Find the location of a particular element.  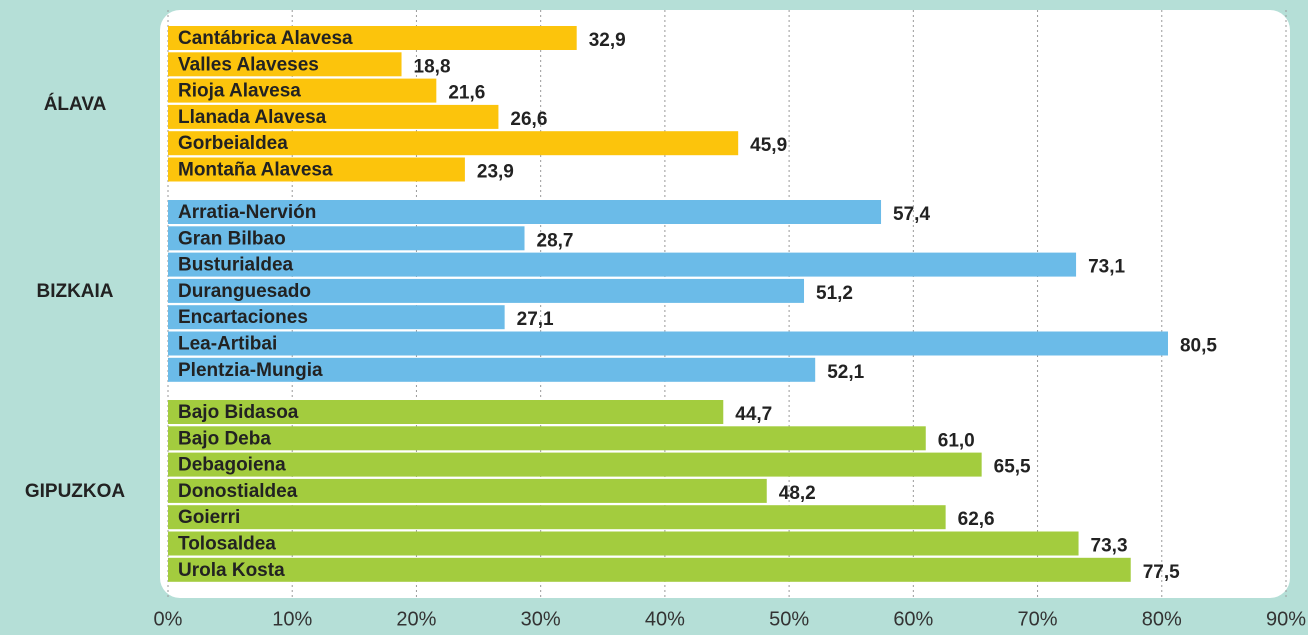

category-label: Duranguesado is located at coordinates (244, 291).